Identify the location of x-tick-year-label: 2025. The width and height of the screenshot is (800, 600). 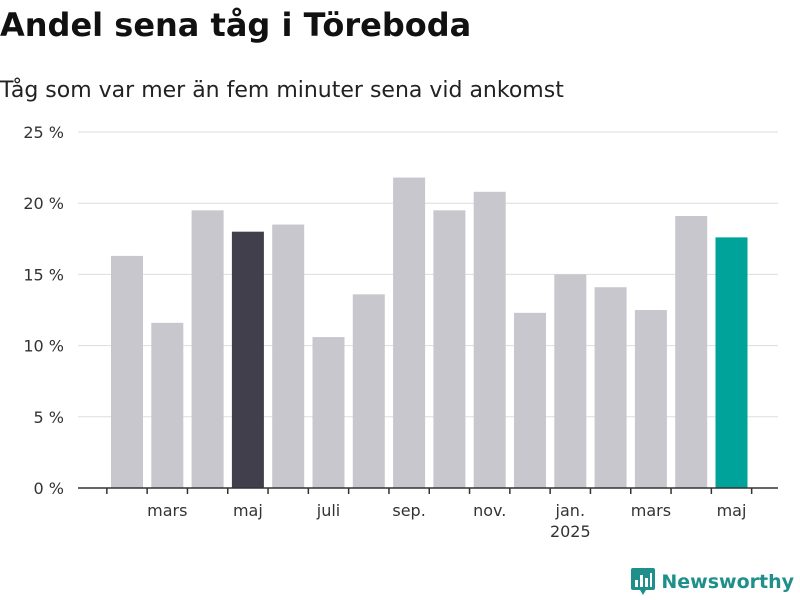
(570, 531).